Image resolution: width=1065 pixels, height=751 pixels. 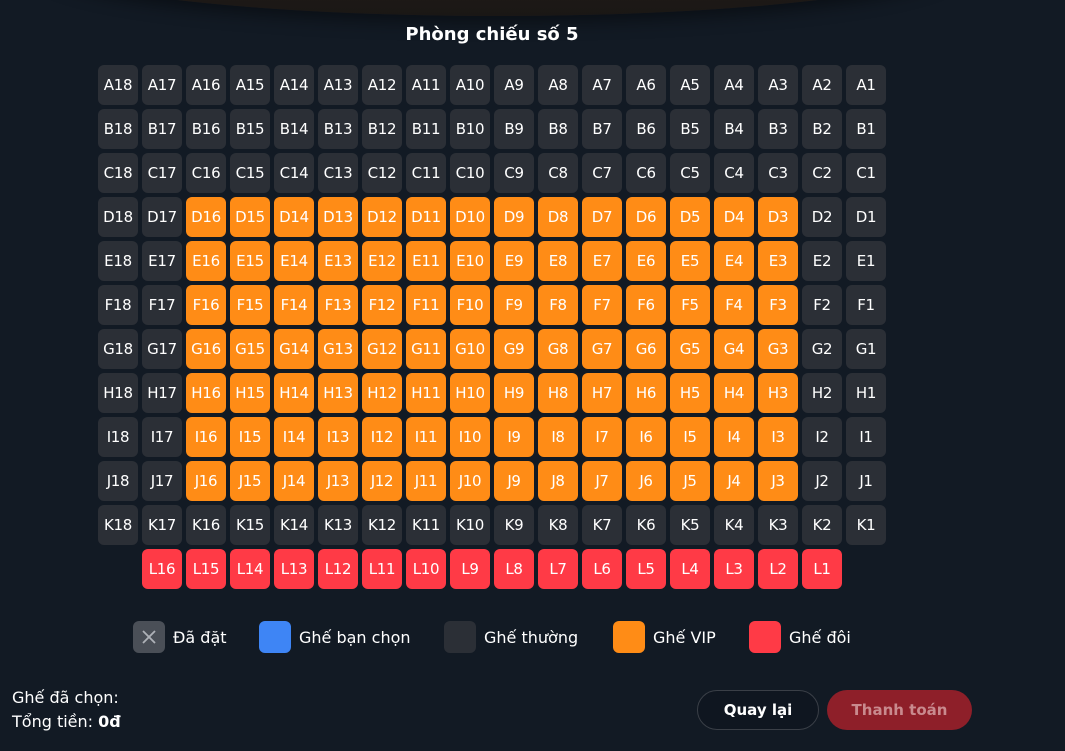 I want to click on seat-f6: F6, so click(x=646, y=305).